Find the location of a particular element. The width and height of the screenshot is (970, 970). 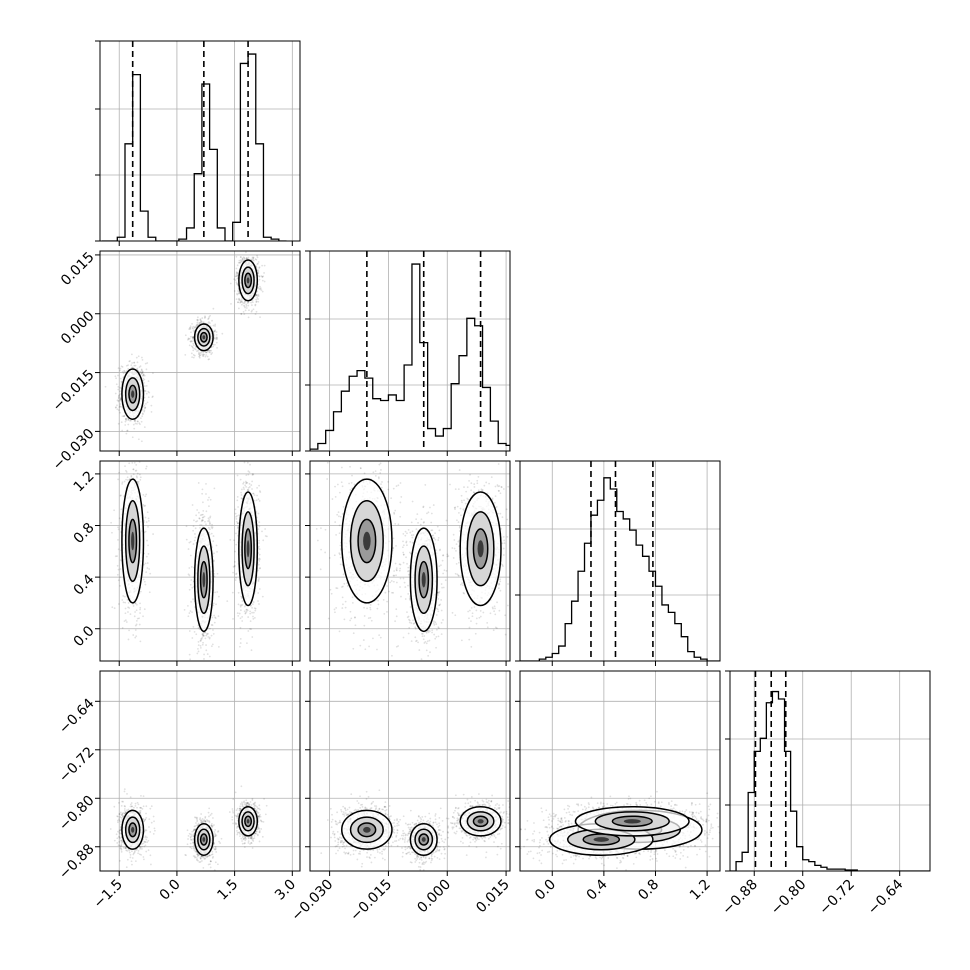

panel-3-2: 0.0 0.4 0.8 1.2 is located at coordinates (618, 787).